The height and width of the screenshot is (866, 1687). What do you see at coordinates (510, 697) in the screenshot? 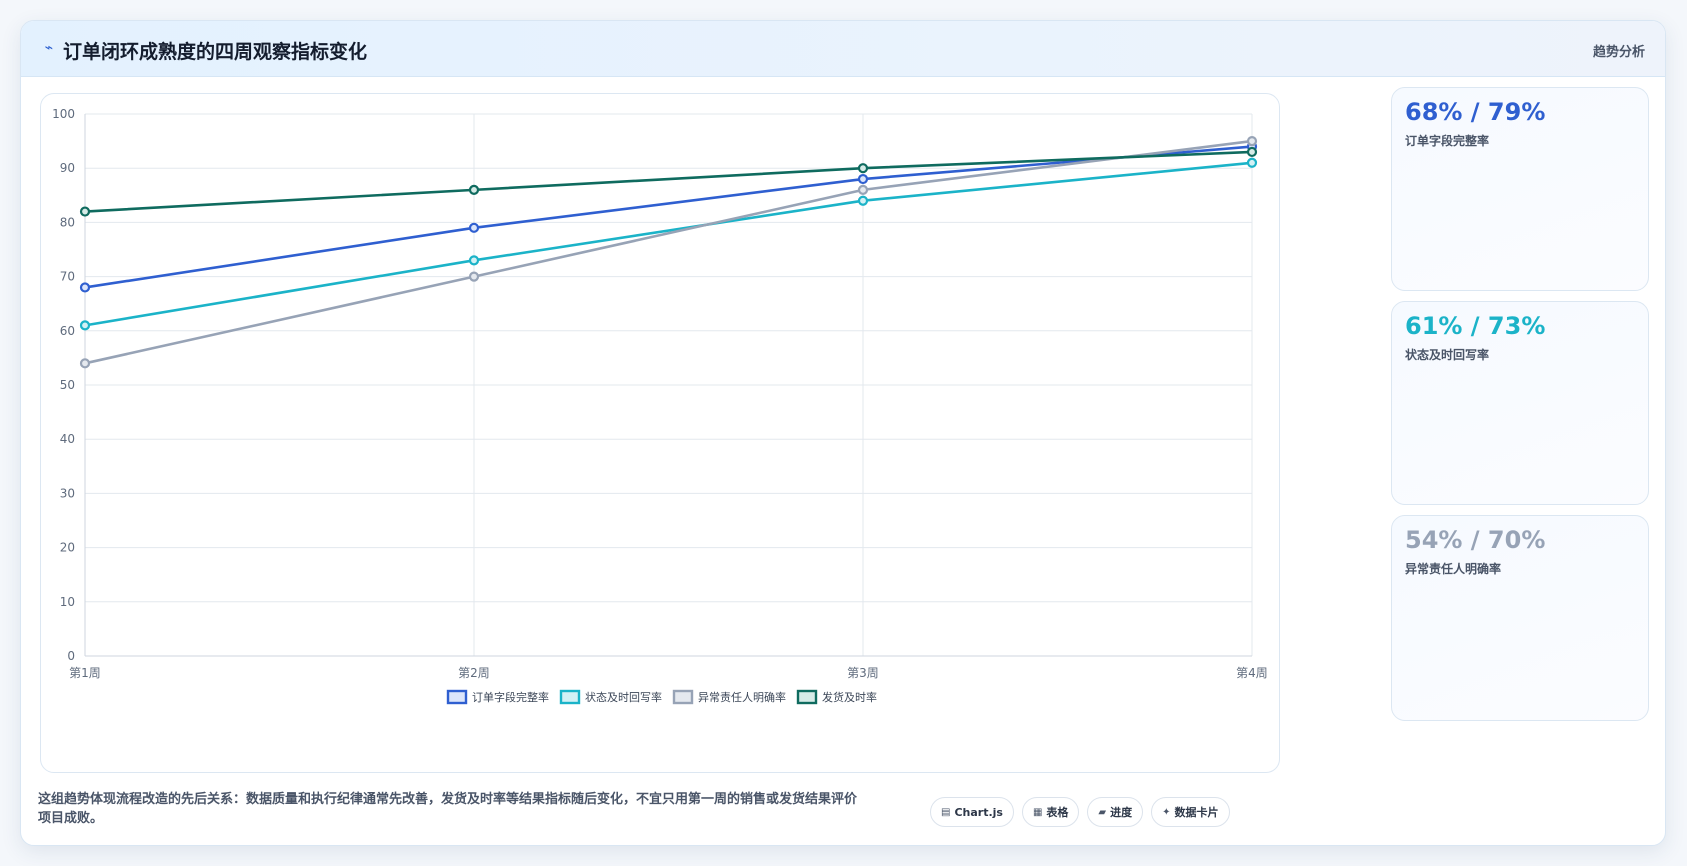
I see `legend-label: 订单字段完整率` at bounding box center [510, 697].